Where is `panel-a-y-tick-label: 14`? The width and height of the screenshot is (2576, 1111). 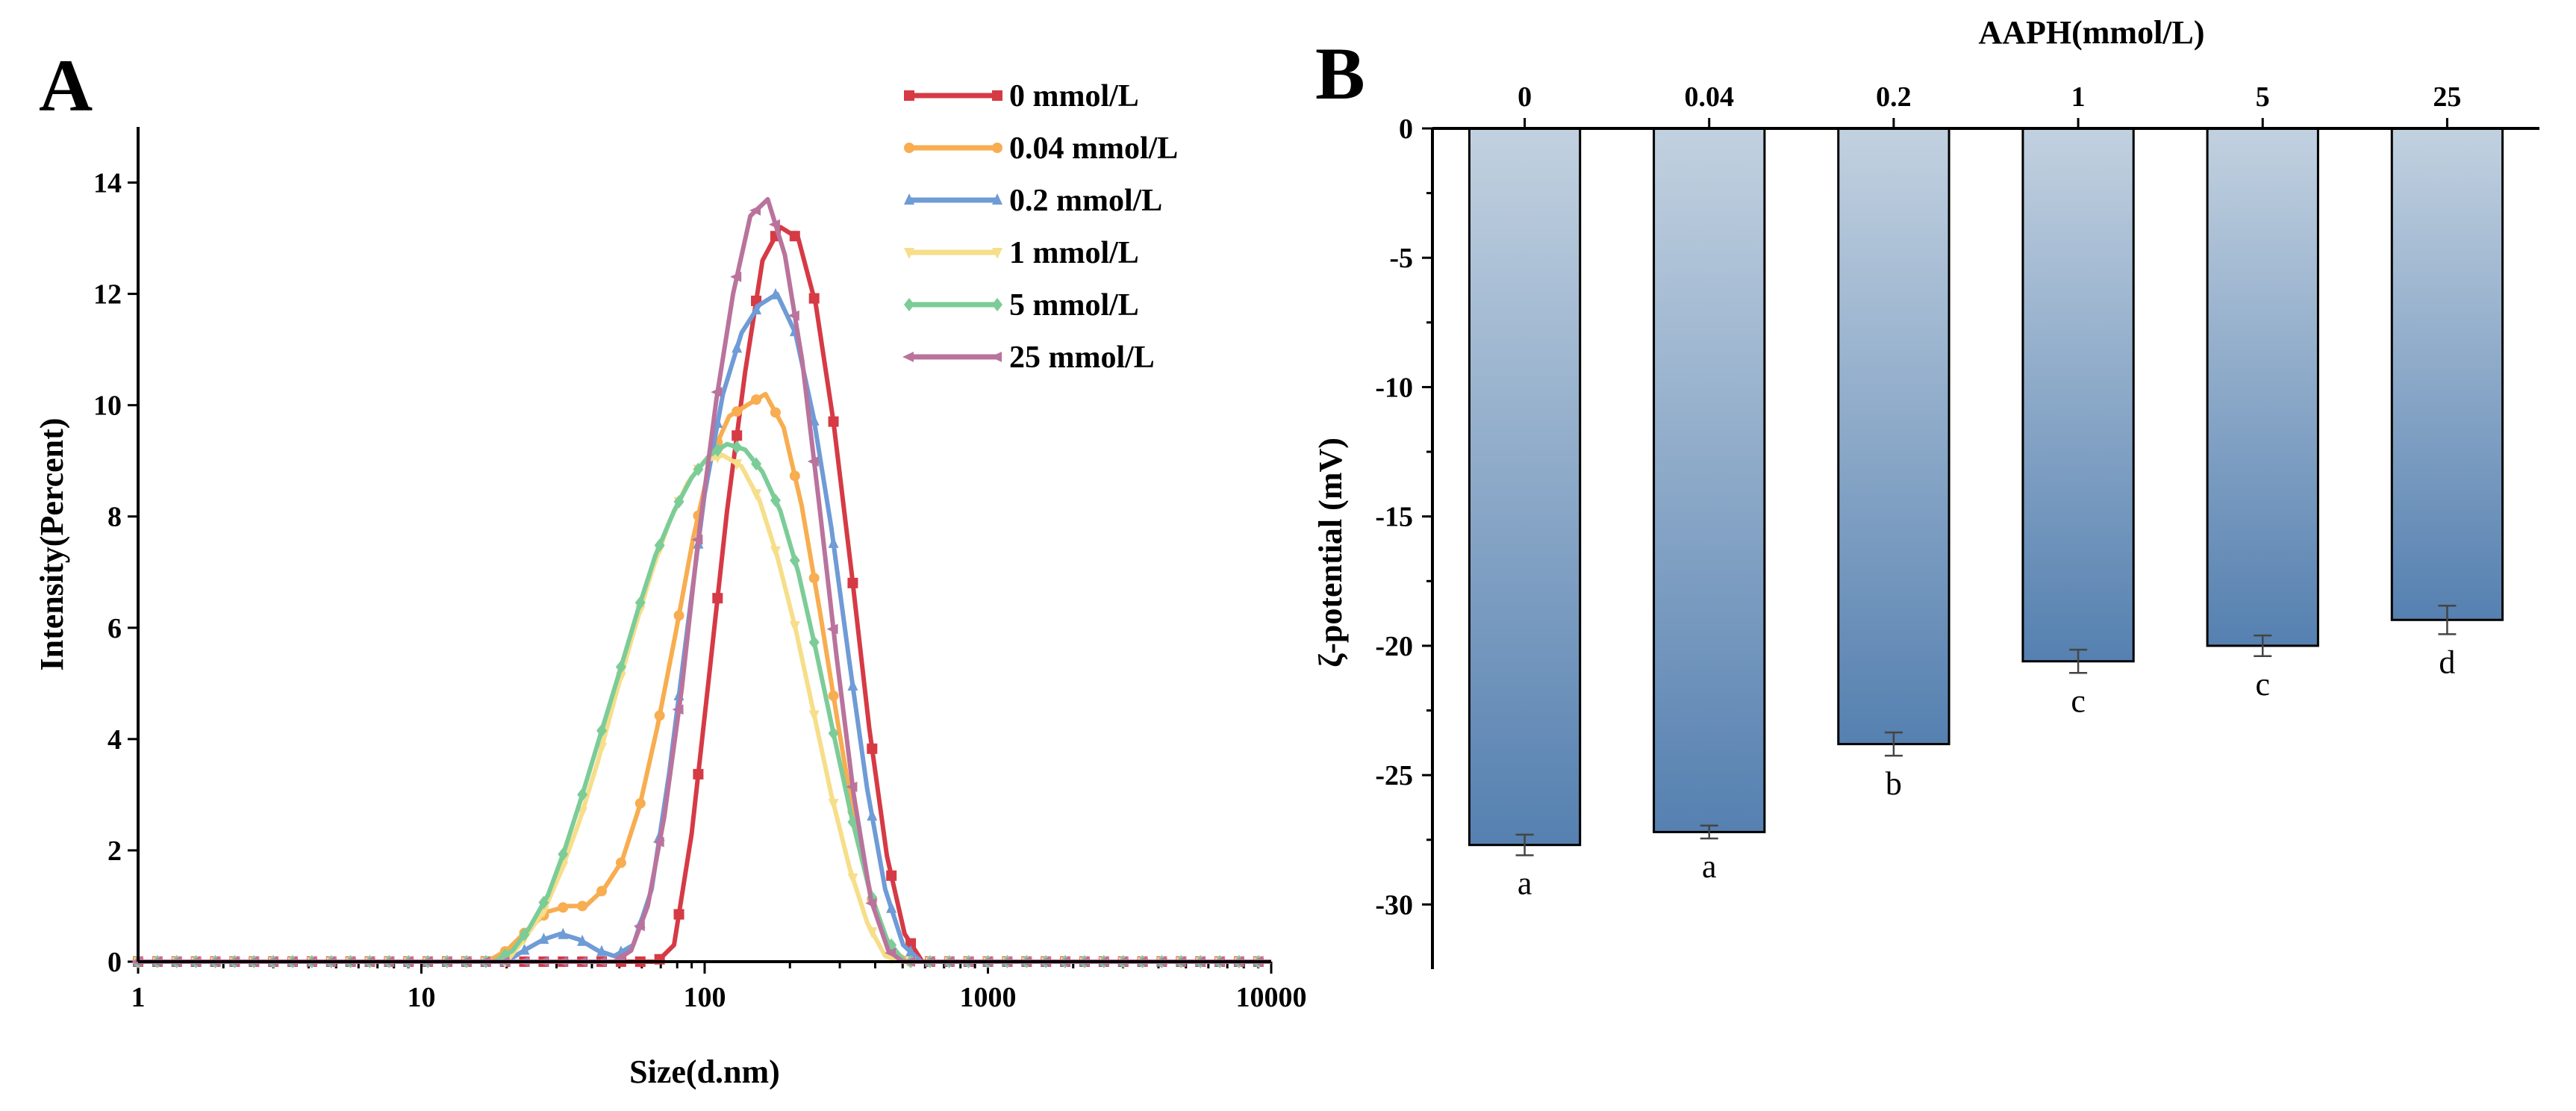
panel-a-y-tick-label: 14 is located at coordinates (107, 183).